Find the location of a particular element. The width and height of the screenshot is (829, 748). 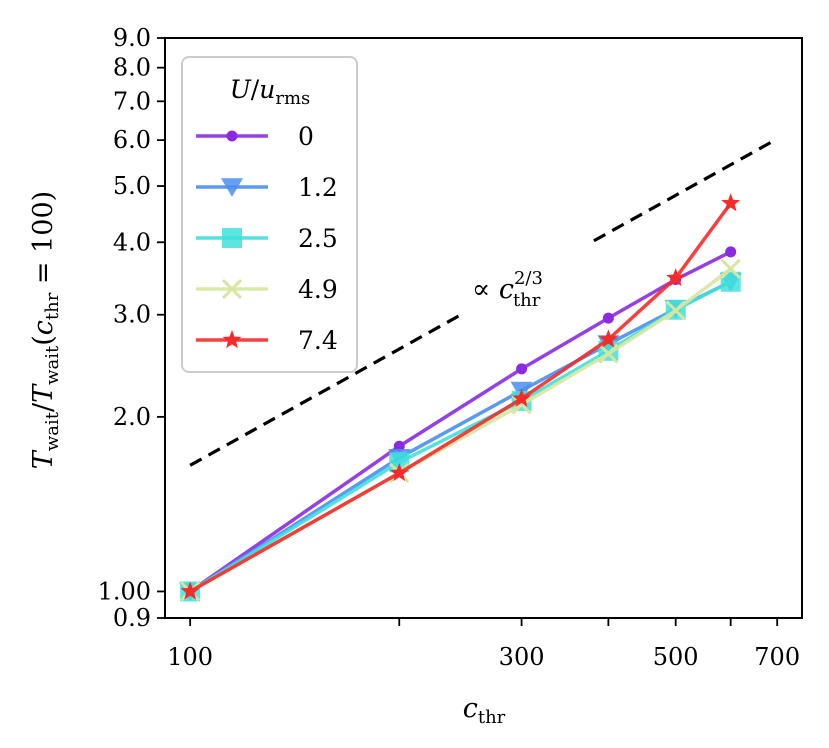

legend-item-1-2: 1.2 is located at coordinates (267, 187).